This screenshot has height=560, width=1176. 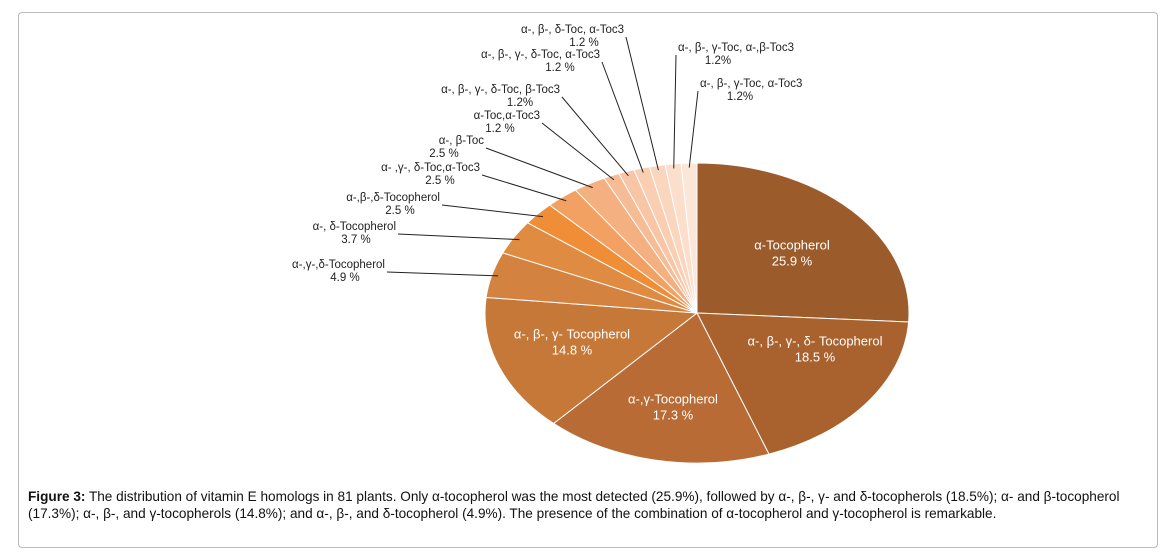 What do you see at coordinates (344, 278) in the screenshot?
I see `slice-value-label: 4.9 %` at bounding box center [344, 278].